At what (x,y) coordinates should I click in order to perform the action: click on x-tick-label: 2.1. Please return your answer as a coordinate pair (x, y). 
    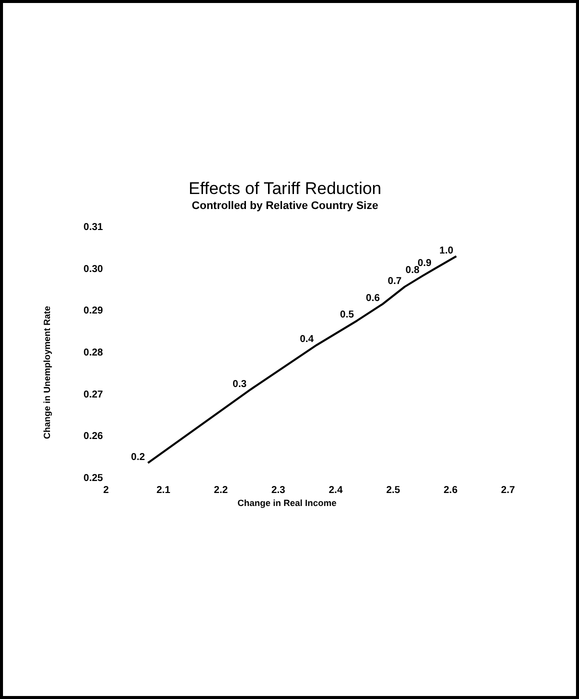
    Looking at the image, I should click on (163, 490).